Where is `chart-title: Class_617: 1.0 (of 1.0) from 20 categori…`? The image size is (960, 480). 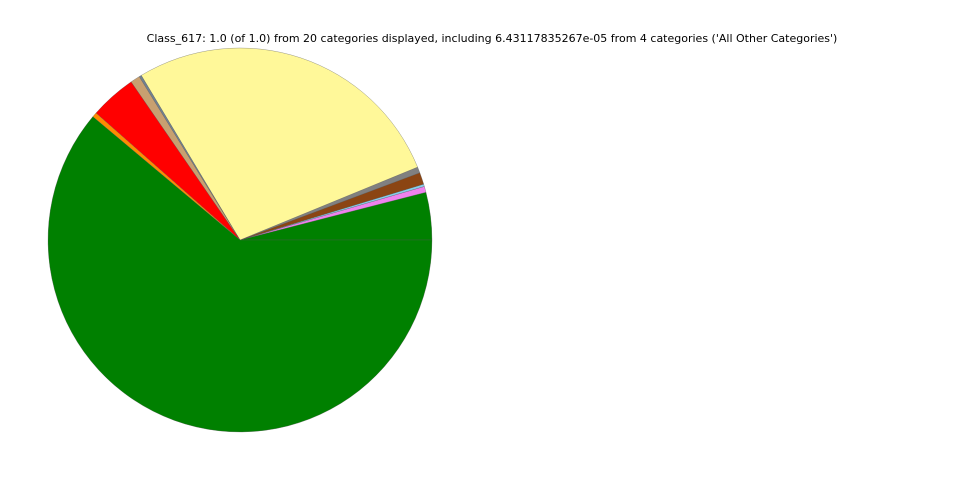
chart-title: Class_617: 1.0 (of 1.0) from 20 categori… is located at coordinates (492, 38).